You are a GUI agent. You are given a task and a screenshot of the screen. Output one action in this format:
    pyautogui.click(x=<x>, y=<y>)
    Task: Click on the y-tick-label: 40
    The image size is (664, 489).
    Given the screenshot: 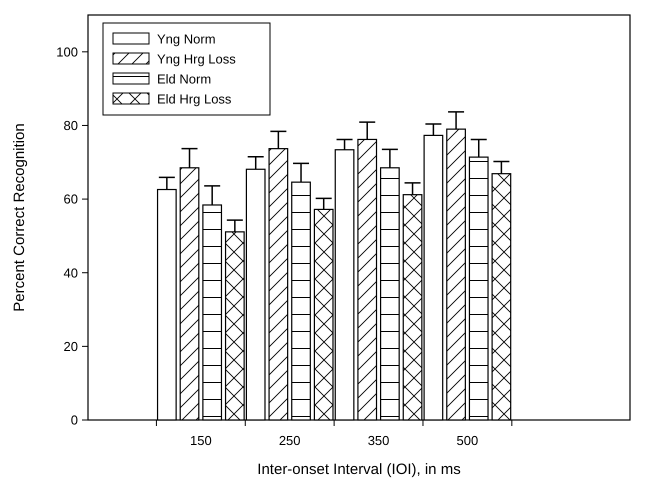 What is the action you would take?
    pyautogui.click(x=71, y=272)
    